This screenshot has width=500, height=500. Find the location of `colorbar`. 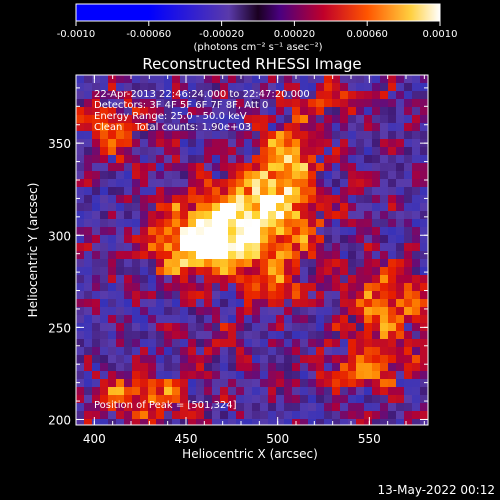

colorbar is located at coordinates (258, 12).